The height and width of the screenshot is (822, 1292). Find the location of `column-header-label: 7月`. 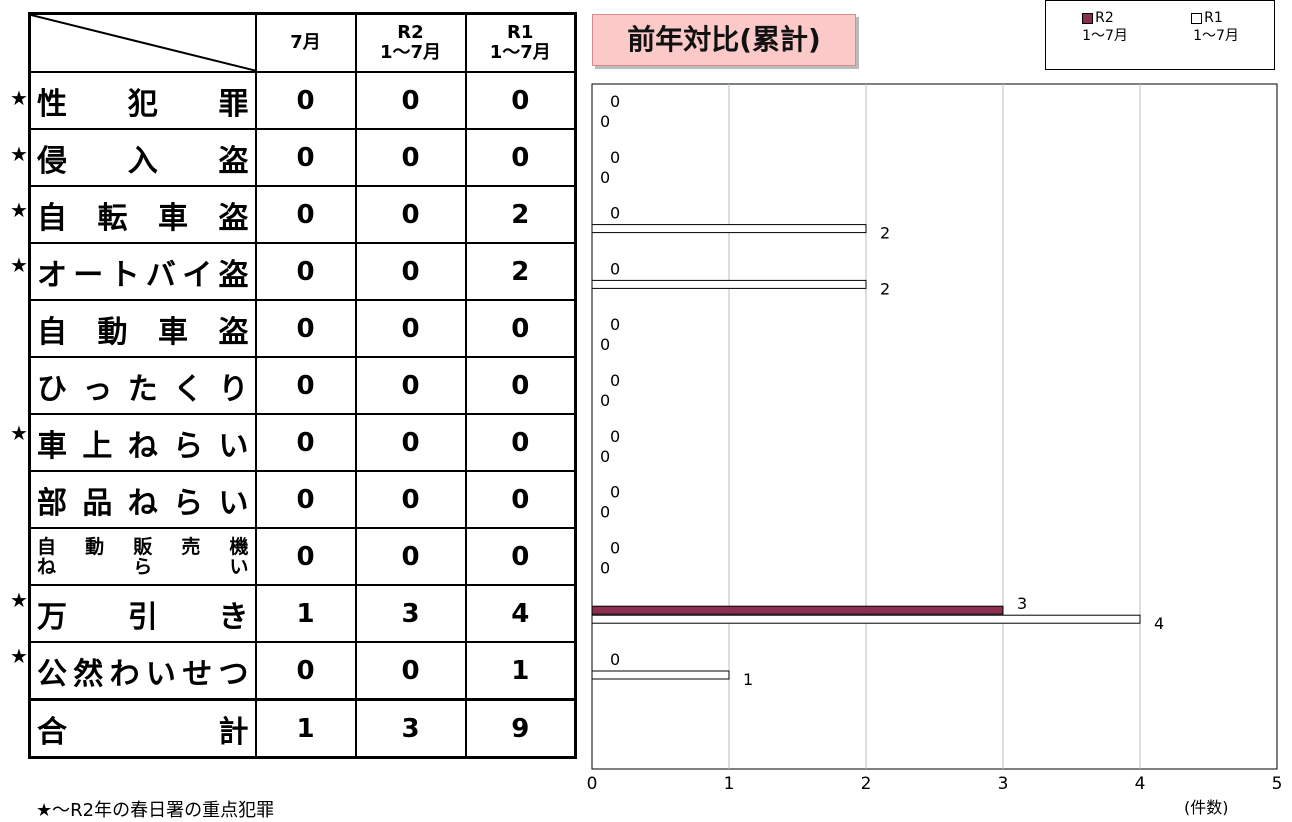

column-header-label: 7月 is located at coordinates (305, 42).